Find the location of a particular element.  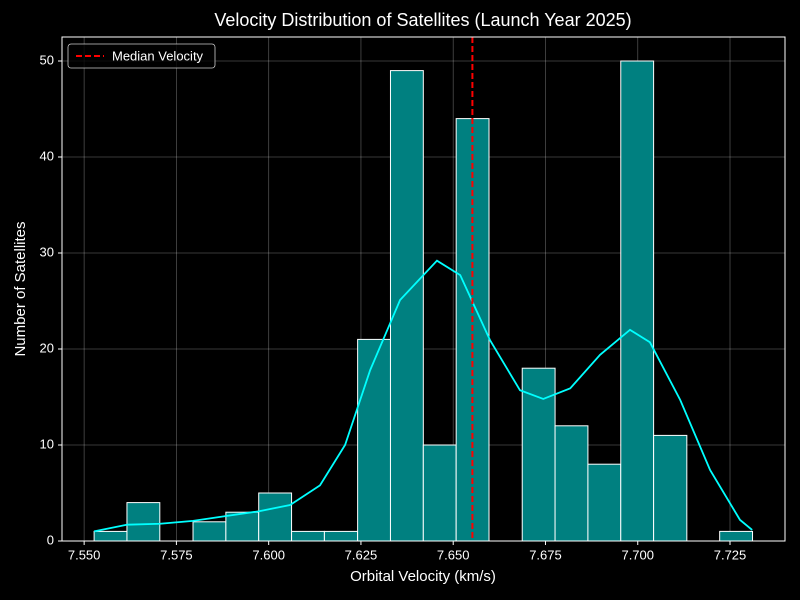

legend-box is located at coordinates (141, 56).